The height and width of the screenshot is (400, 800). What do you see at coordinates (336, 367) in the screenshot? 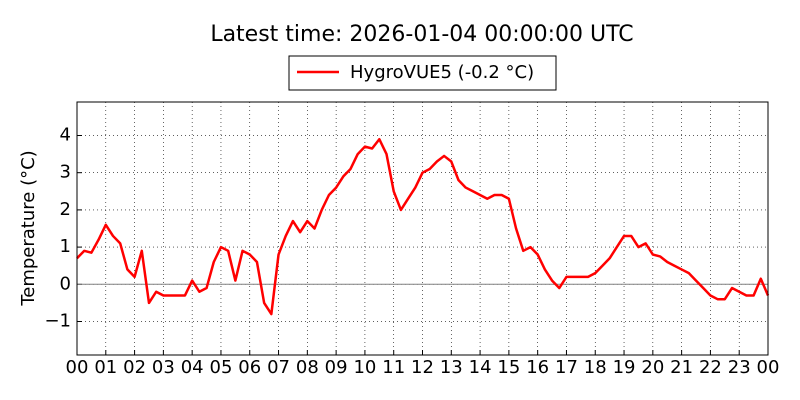
I see `x-tick-label: 09` at bounding box center [336, 367].